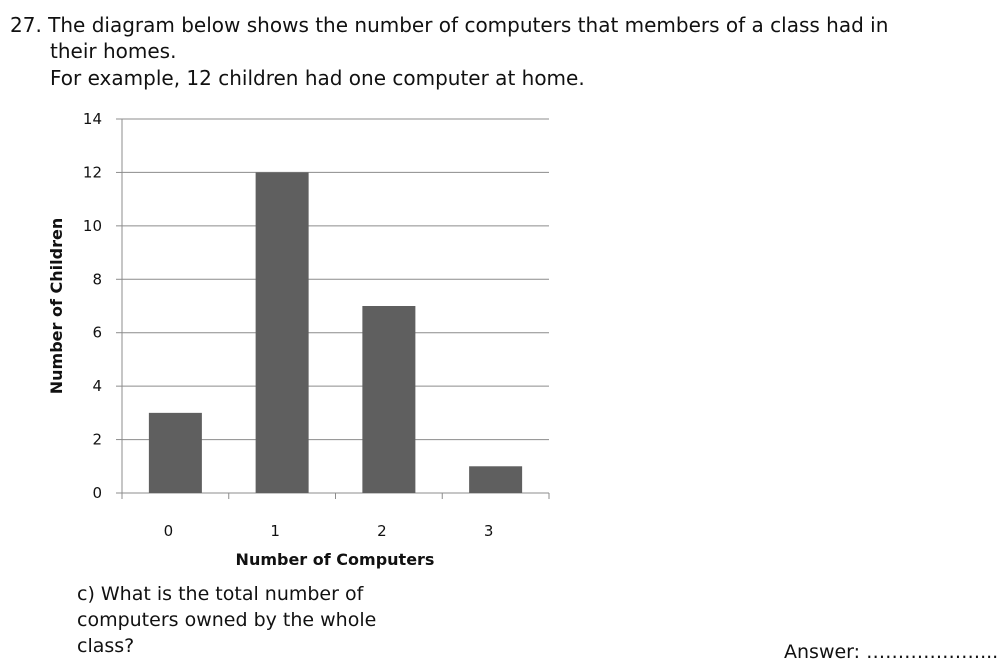 The image size is (1001, 668). Describe the element at coordinates (97, 493) in the screenshot. I see `y-tick-label: 0` at that location.